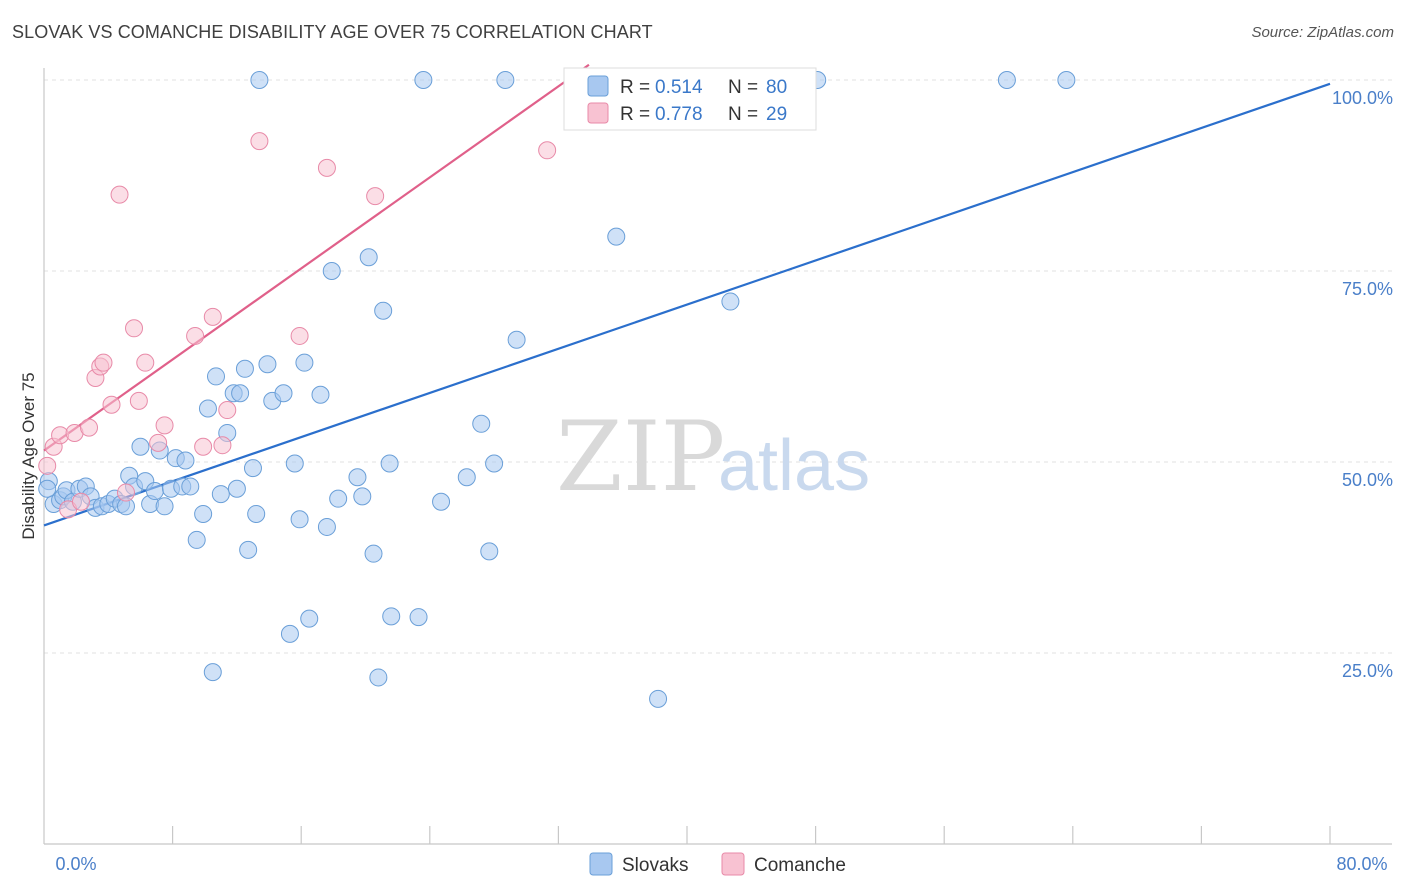  Describe the element at coordinates (679, 114) in the screenshot. I see `legend-r-value-comanche: 0.778` at that location.